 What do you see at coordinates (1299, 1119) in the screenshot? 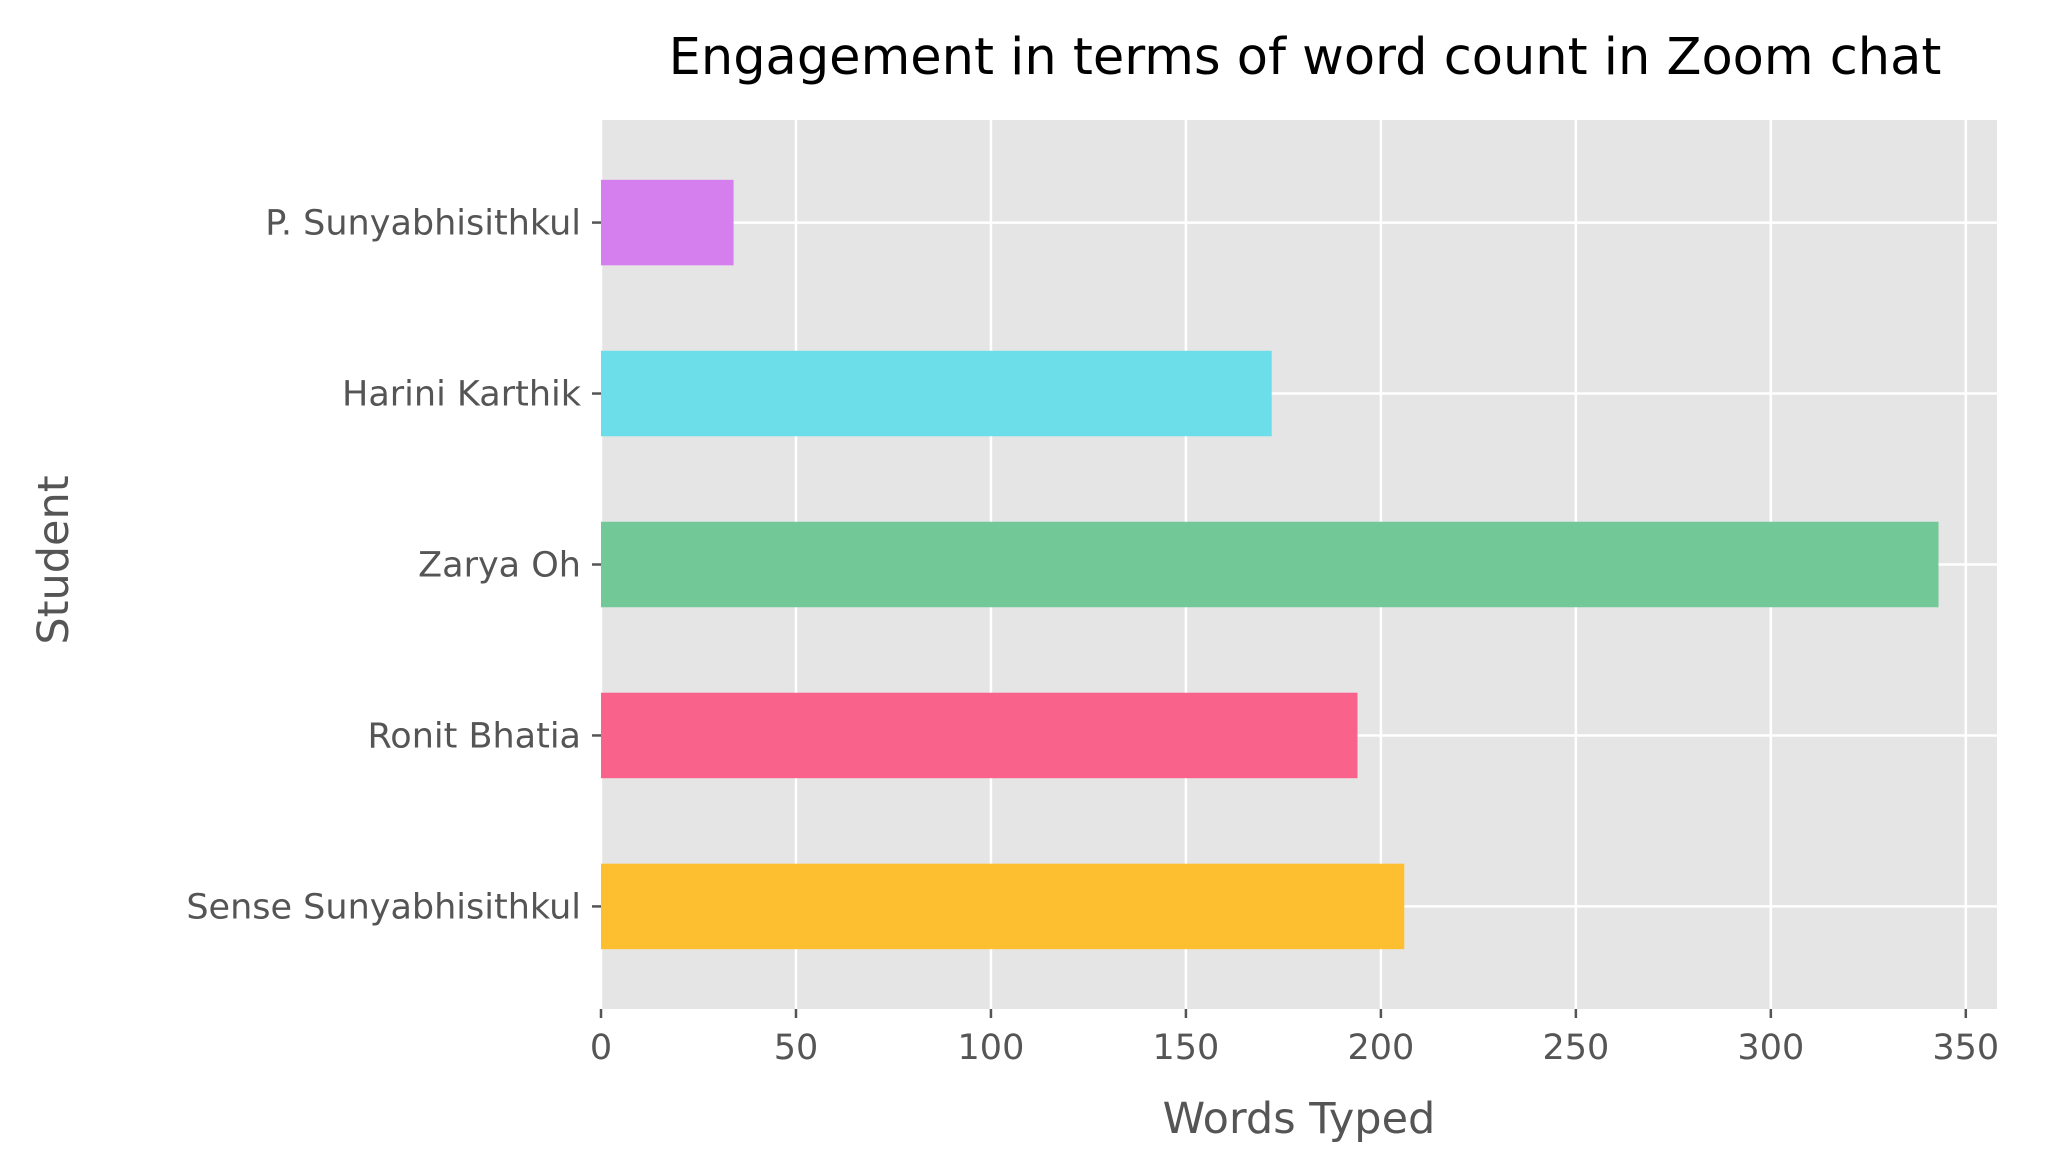
I see `x-axis-label: Words Typed` at bounding box center [1299, 1119].